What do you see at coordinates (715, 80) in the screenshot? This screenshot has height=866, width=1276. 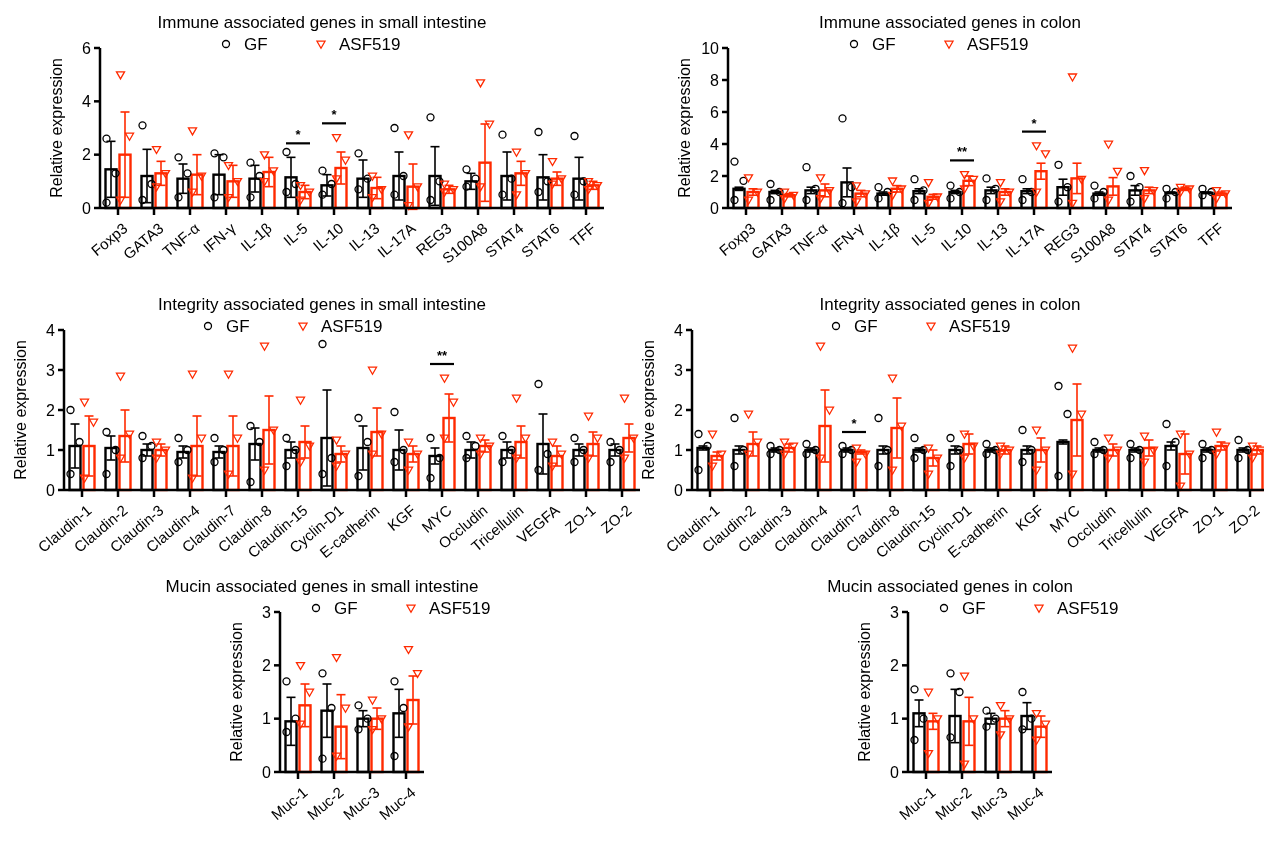 I see `y-tick-label: 8` at bounding box center [715, 80].